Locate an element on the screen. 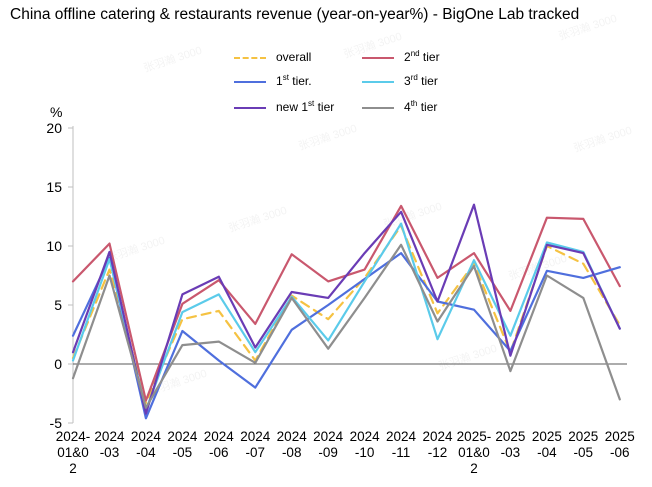 This screenshot has height=487, width=652. y-tick-label: -5 is located at coordinates (56, 423).